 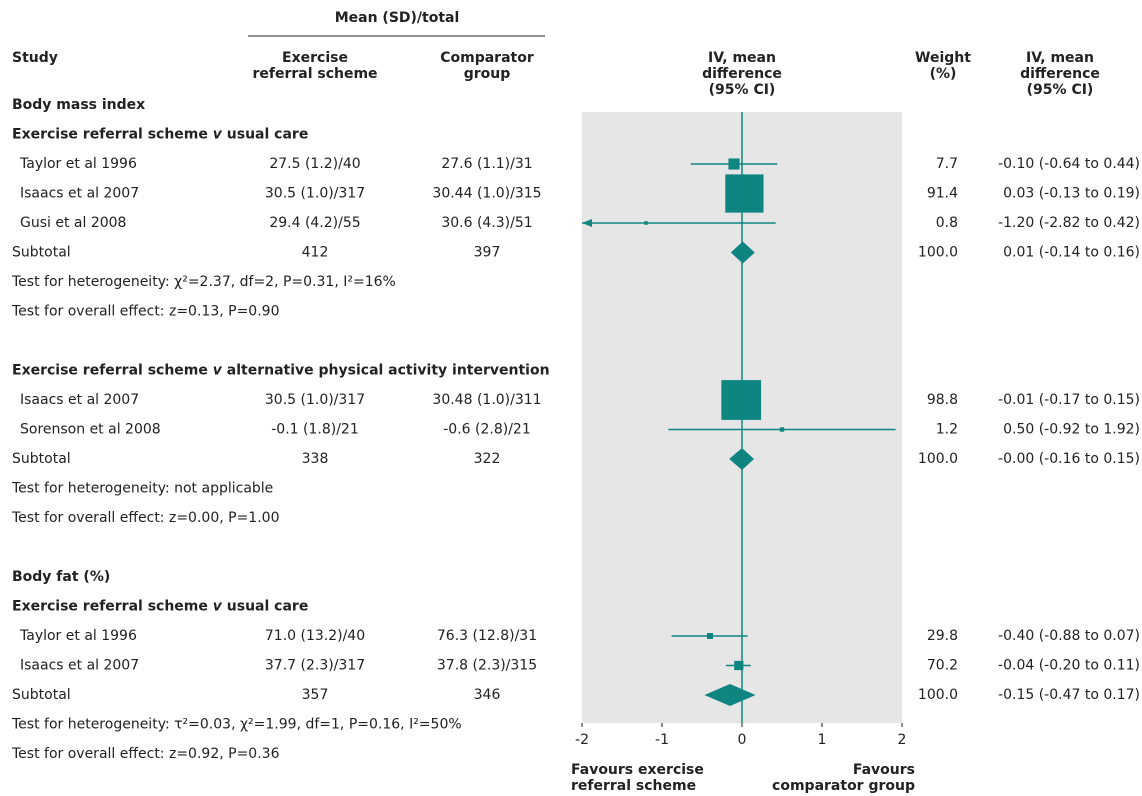 What do you see at coordinates (487, 459) in the screenshot?
I see `subtotal-comp: 322` at bounding box center [487, 459].